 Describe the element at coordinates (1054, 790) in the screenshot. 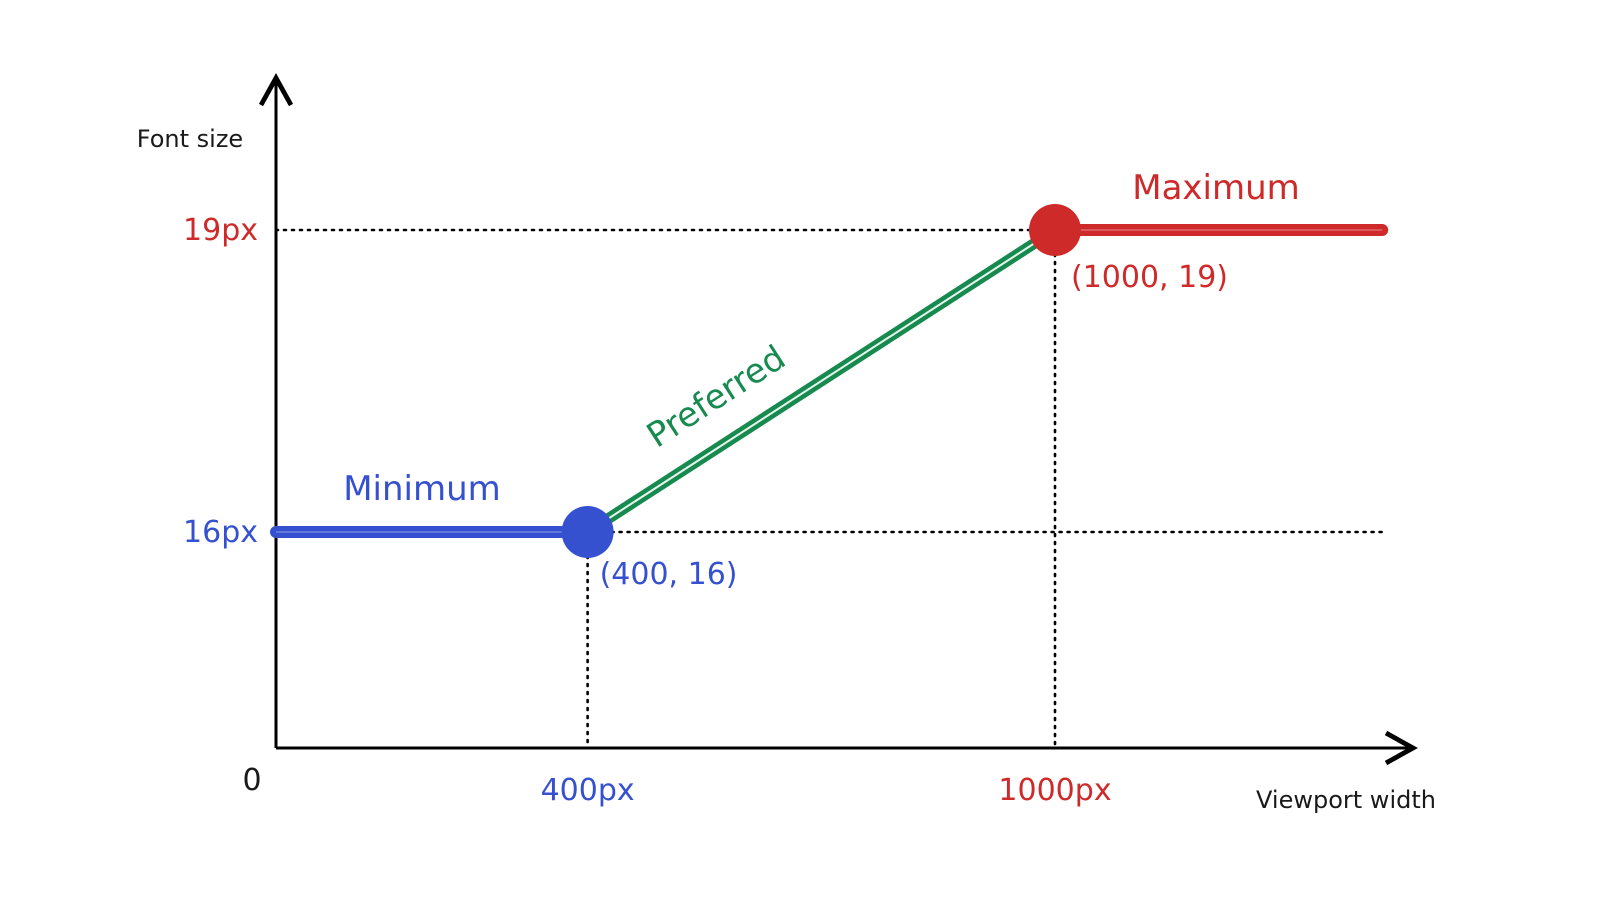

I see `x-tick-label-1000: 1000px` at that location.